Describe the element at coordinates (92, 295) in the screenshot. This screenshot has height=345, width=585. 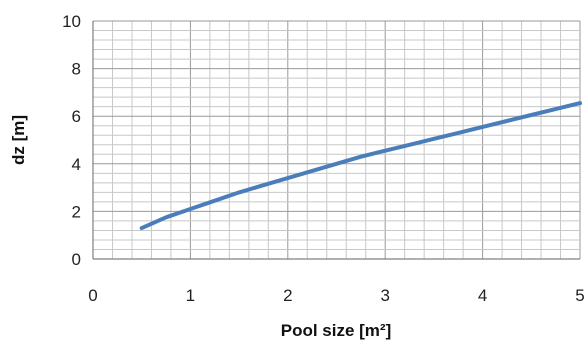
I see `x-tick-label: 0` at that location.